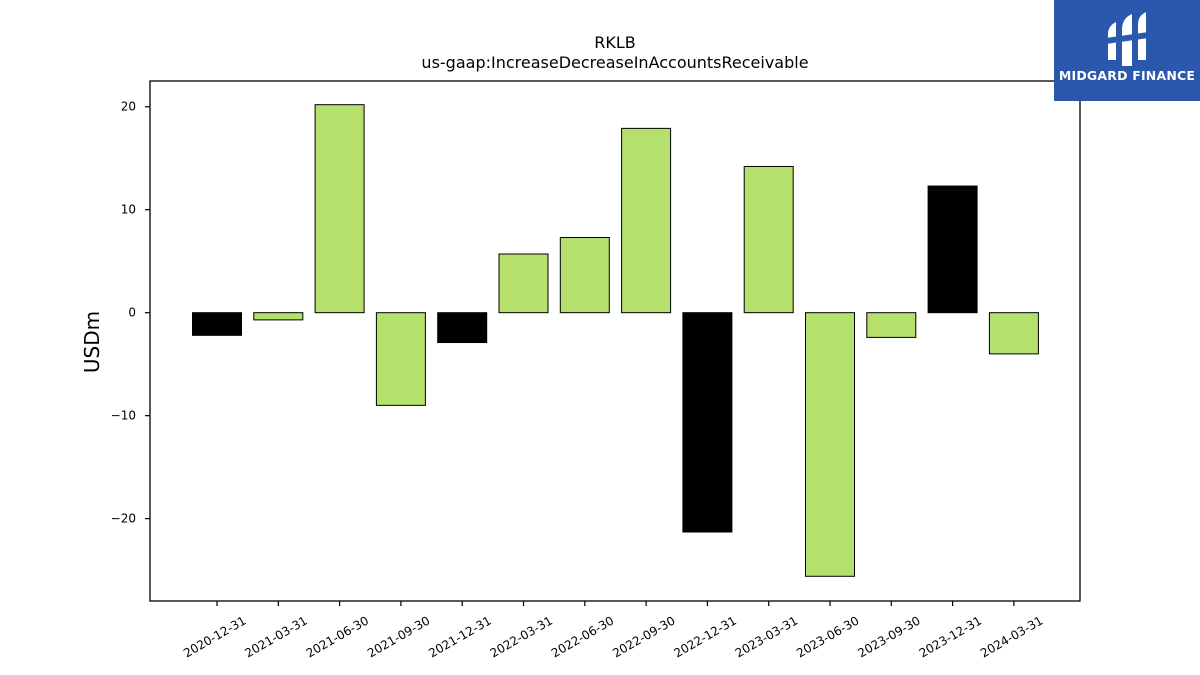 The width and height of the screenshot is (1200, 675). What do you see at coordinates (1127, 39) in the screenshot?
I see `midgard-logo-icon` at bounding box center [1127, 39].